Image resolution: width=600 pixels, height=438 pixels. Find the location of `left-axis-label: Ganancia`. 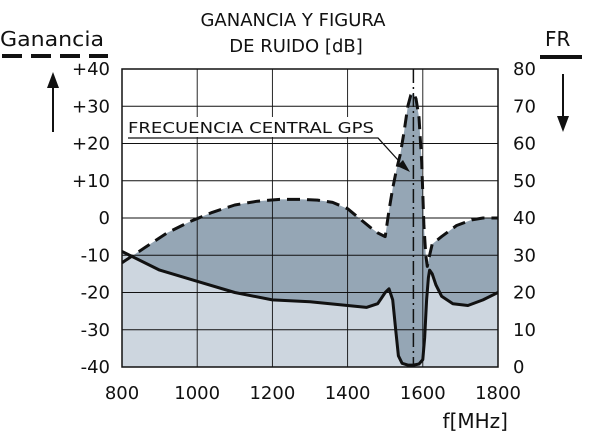

left-axis-label: Ganancia is located at coordinates (52, 39).